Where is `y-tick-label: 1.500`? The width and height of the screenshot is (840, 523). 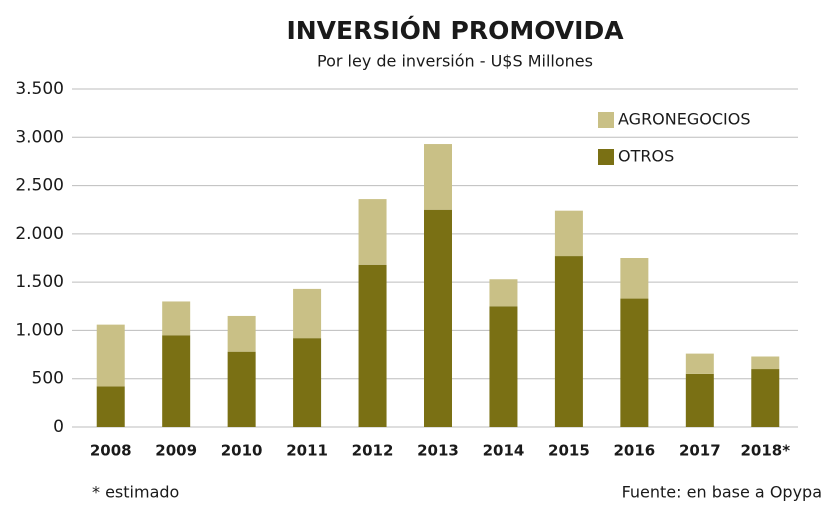
y-tick-label: 1.500 is located at coordinates (39, 282).